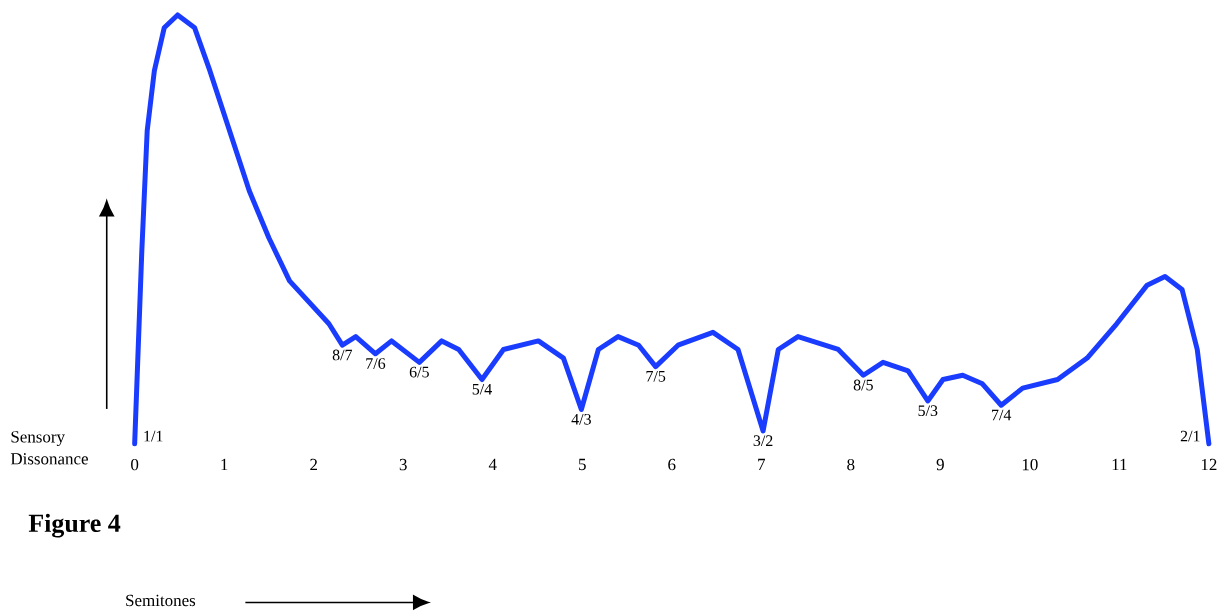 Image resolution: width=1224 pixels, height=613 pixels. What do you see at coordinates (403, 464) in the screenshot?
I see `x-tick-label: 3` at bounding box center [403, 464].